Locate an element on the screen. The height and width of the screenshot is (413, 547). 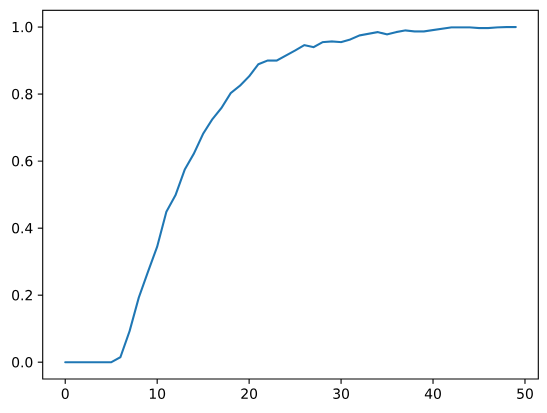
x-tick-label: 10 is located at coordinates (158, 393).